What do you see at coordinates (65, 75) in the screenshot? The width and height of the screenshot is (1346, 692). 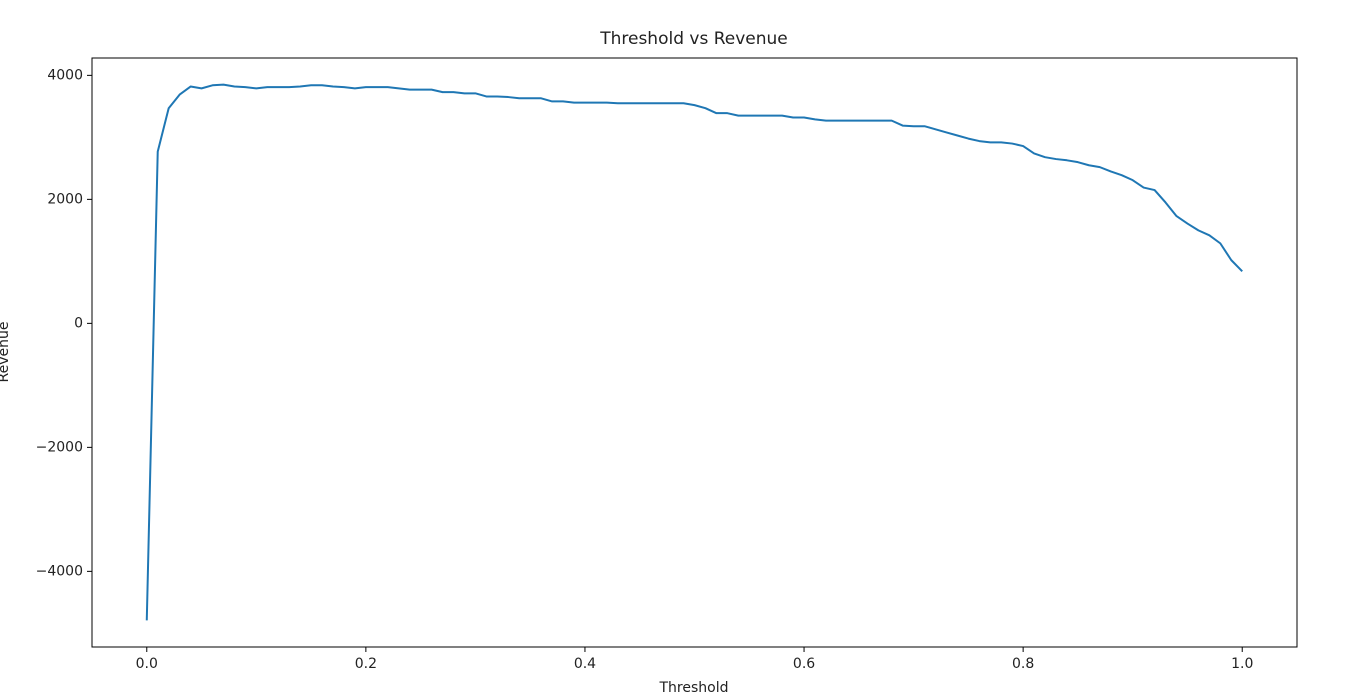 I see `y-tick-label: 4000` at bounding box center [65, 75].